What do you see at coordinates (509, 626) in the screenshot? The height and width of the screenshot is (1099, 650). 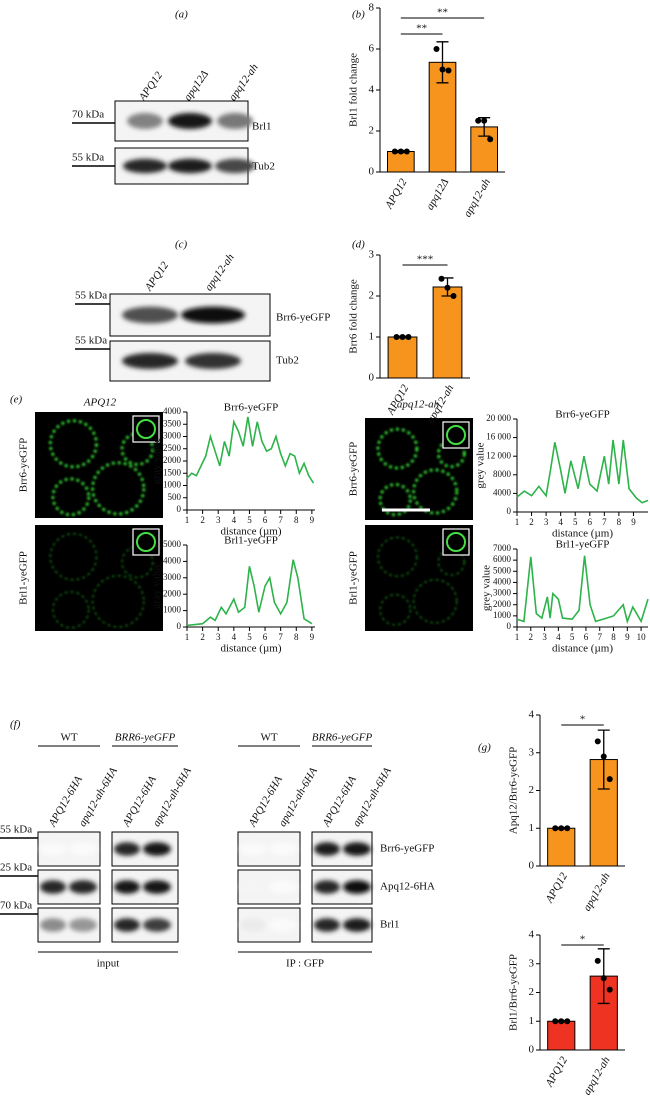 I see `y-tick-label: 0` at bounding box center [509, 626].